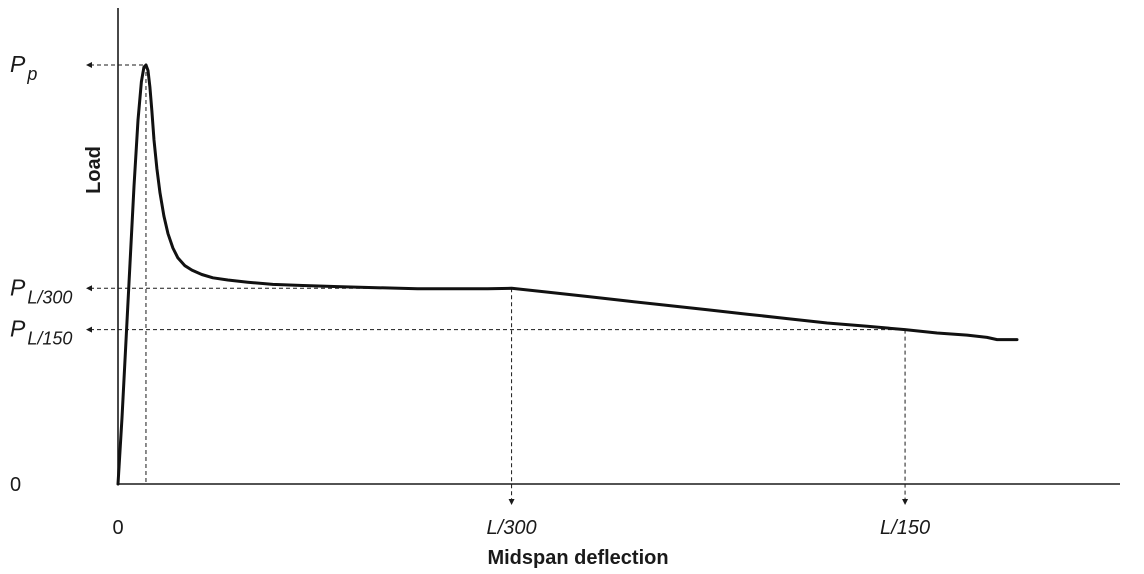  What do you see at coordinates (94, 170) in the screenshot?
I see `y-axis-title: Load` at bounding box center [94, 170].